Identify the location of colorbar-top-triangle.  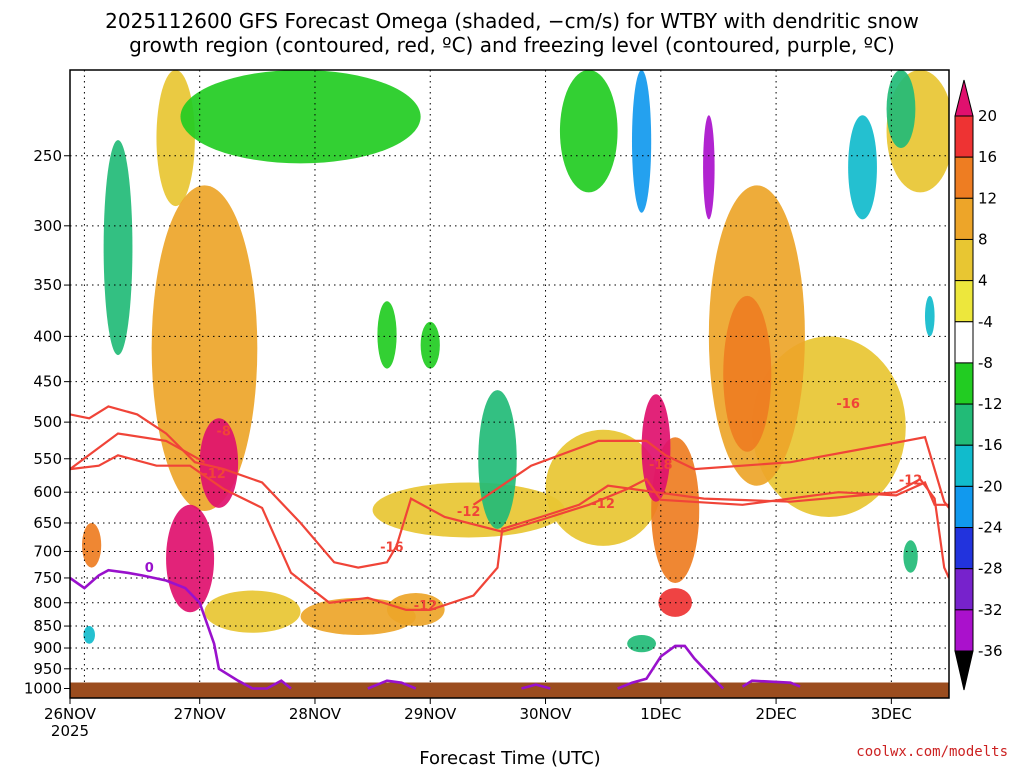
(964, 98).